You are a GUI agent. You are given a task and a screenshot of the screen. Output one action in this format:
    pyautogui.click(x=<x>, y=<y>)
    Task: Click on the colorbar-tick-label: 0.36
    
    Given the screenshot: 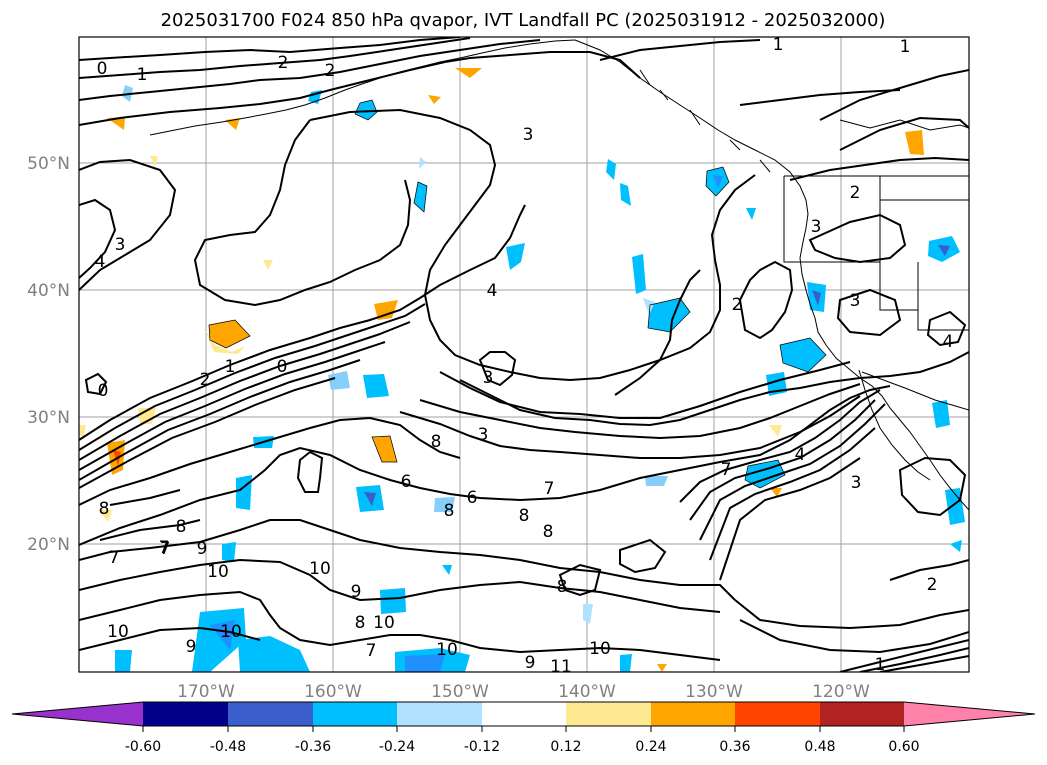 What is the action you would take?
    pyautogui.click(x=734, y=747)
    